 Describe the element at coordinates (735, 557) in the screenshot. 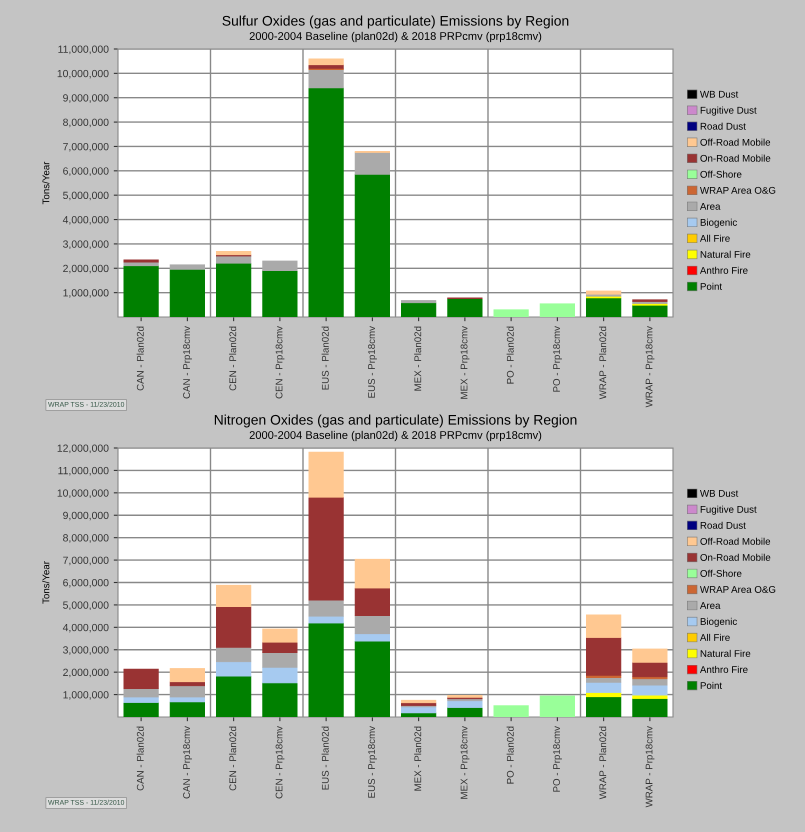

I see `legend-label: On-Road Mobile` at that location.